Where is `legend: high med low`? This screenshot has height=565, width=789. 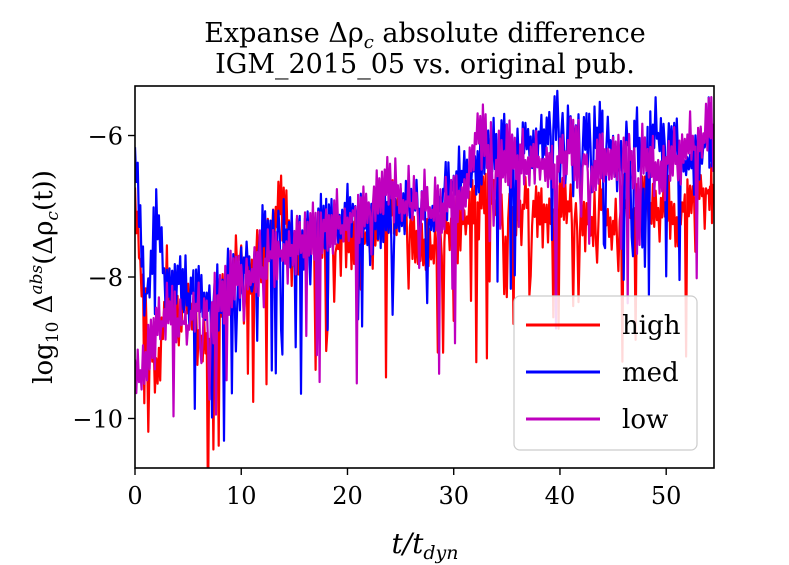 legend: high med low is located at coordinates (605, 373).